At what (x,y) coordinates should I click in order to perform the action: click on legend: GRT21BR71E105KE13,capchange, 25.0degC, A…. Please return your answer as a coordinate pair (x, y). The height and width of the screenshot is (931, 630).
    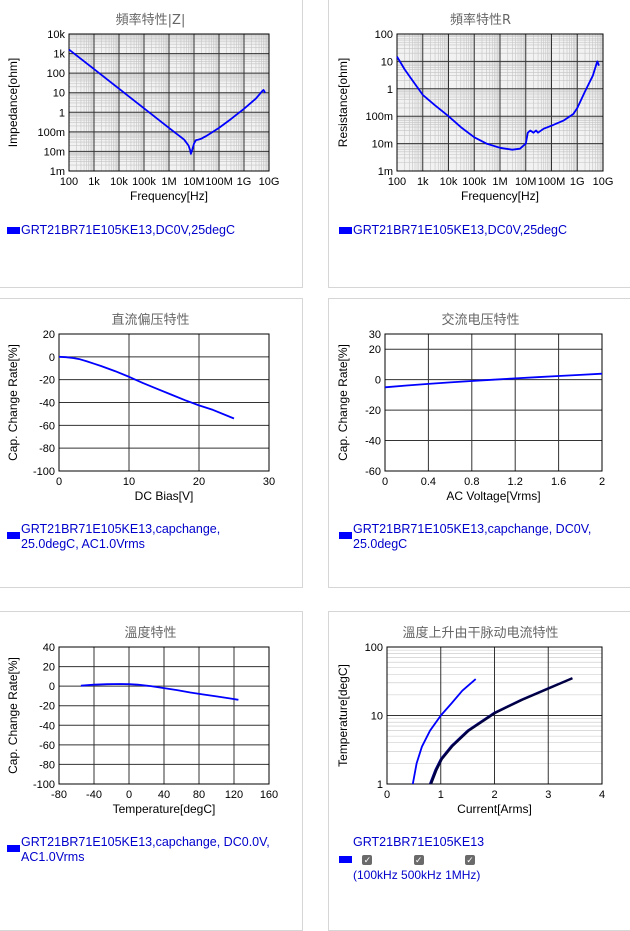
    Looking at the image, I should click on (113, 537).